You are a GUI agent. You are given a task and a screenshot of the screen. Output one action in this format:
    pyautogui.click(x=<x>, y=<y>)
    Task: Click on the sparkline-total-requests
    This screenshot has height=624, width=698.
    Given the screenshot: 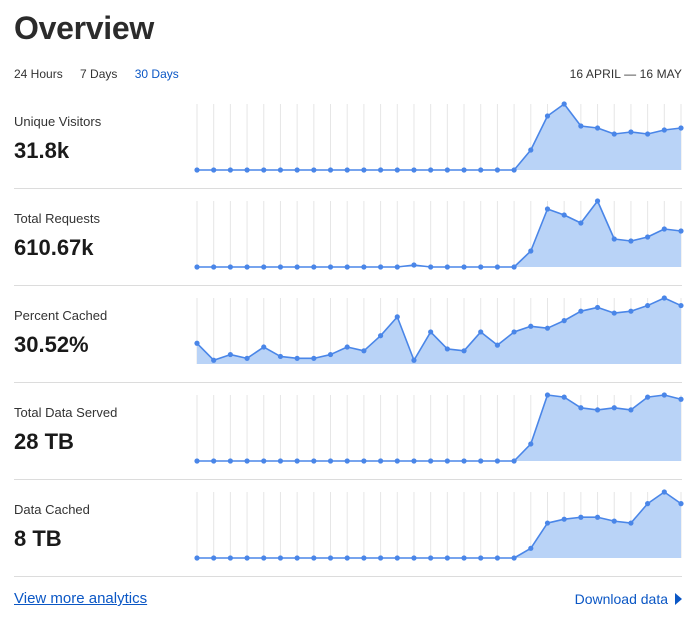 What is the action you would take?
    pyautogui.click(x=439, y=234)
    